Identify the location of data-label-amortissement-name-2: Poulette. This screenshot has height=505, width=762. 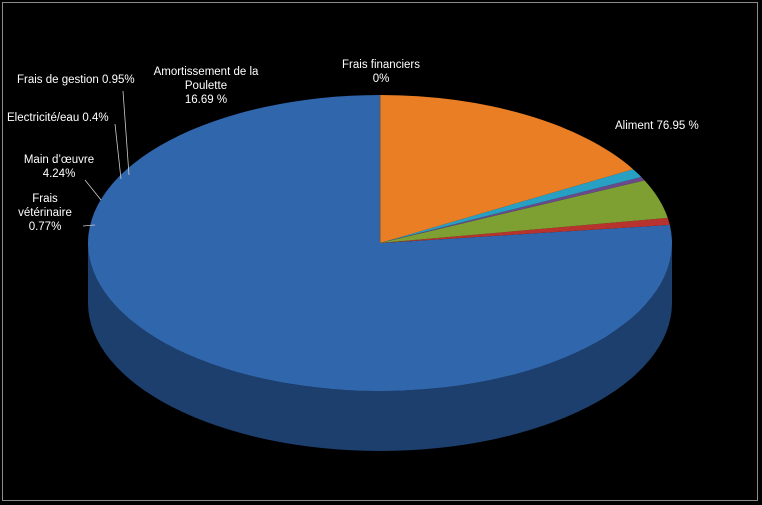
(206, 86).